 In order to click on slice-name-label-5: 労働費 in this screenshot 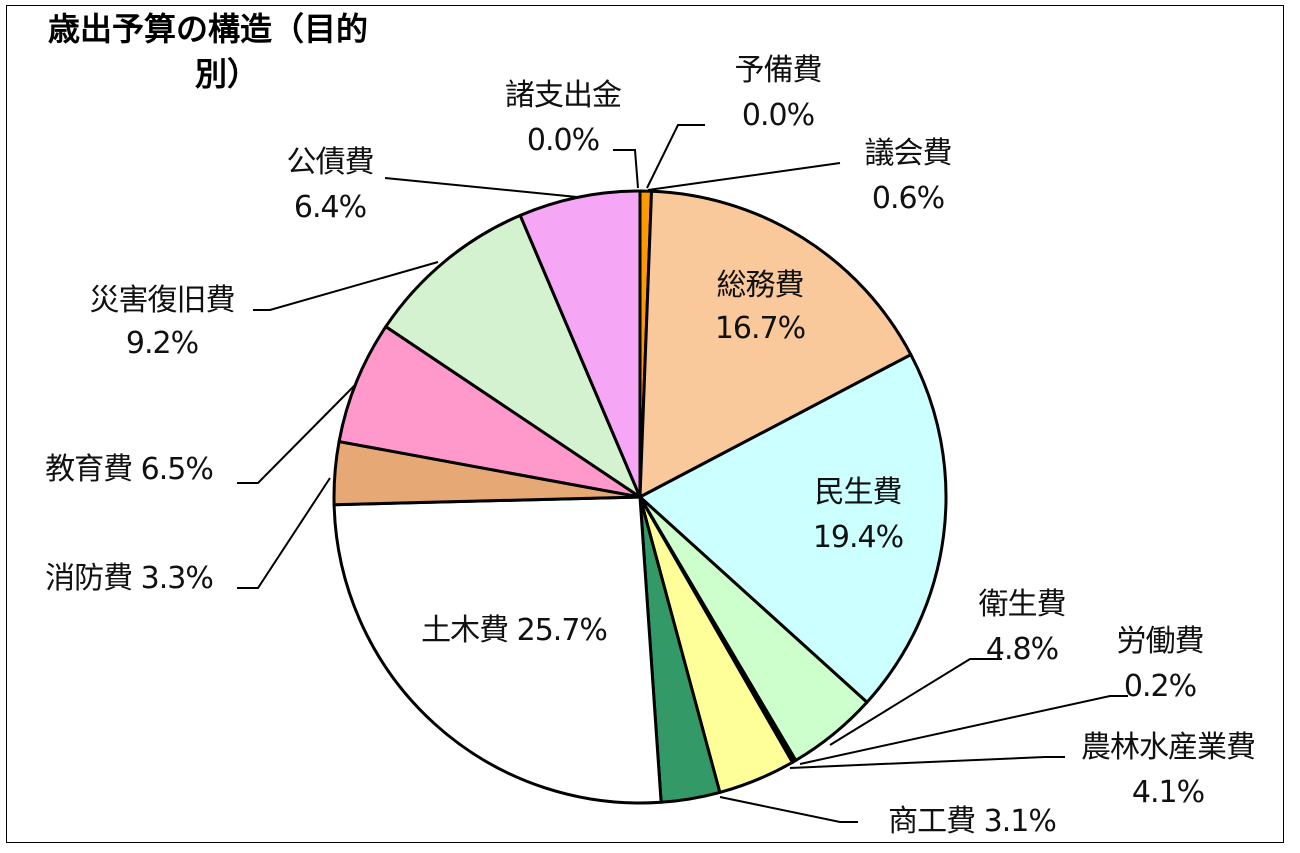, I will do `click(1160, 641)`.